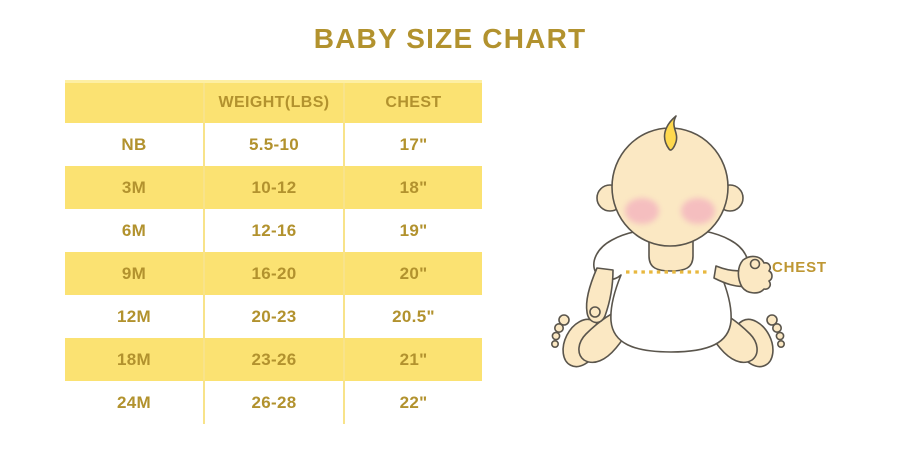 The image size is (900, 450). Describe the element at coordinates (412, 144) in the screenshot. I see `chest-cell: 17"` at that location.